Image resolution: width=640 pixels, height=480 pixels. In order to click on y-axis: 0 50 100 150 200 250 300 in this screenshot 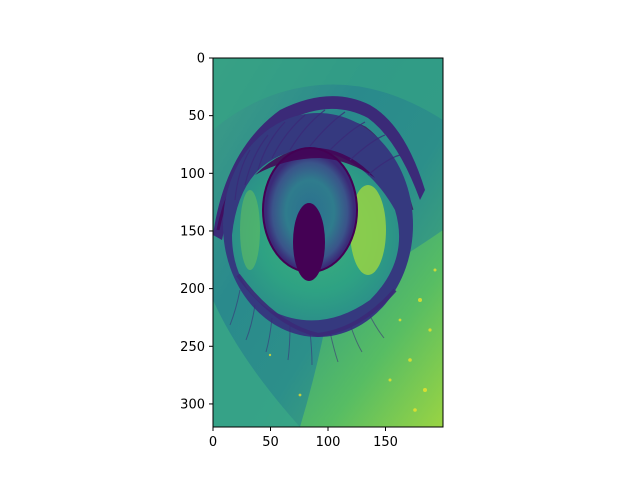, I will do `click(196, 232)`.